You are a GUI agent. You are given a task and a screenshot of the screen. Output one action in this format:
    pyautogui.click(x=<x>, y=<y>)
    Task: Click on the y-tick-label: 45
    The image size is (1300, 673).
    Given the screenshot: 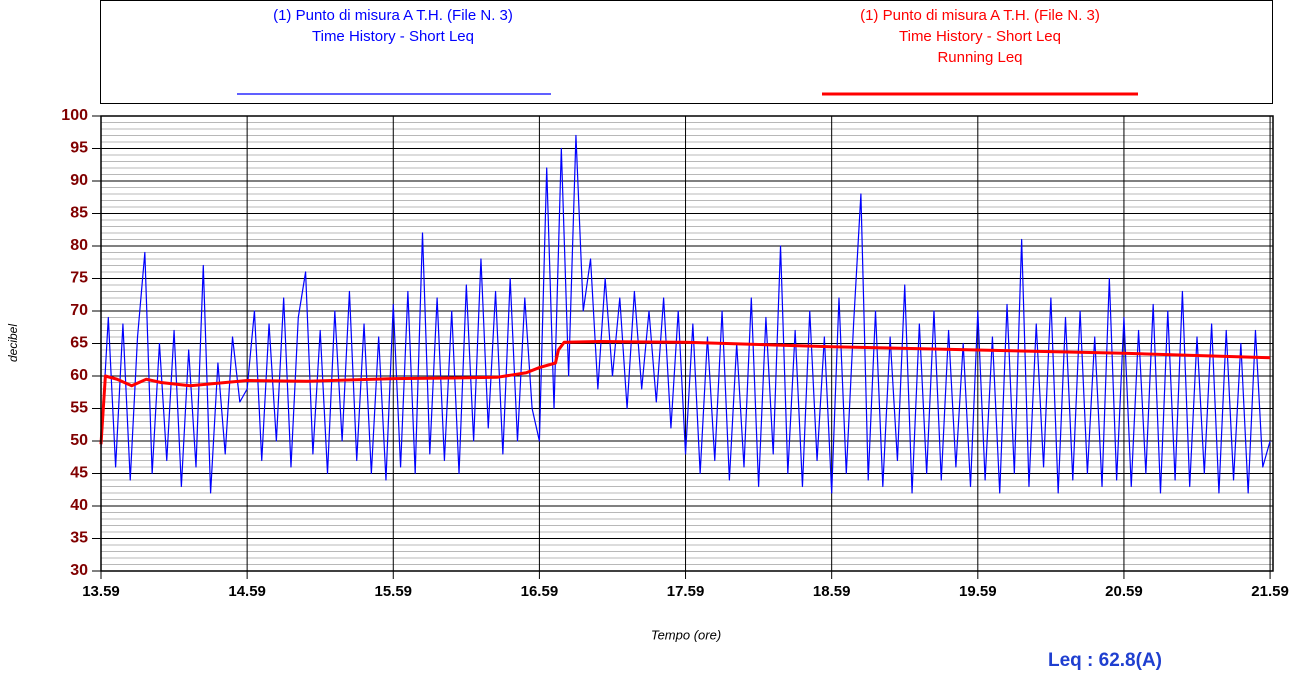 What is the action you would take?
    pyautogui.click(x=79, y=473)
    